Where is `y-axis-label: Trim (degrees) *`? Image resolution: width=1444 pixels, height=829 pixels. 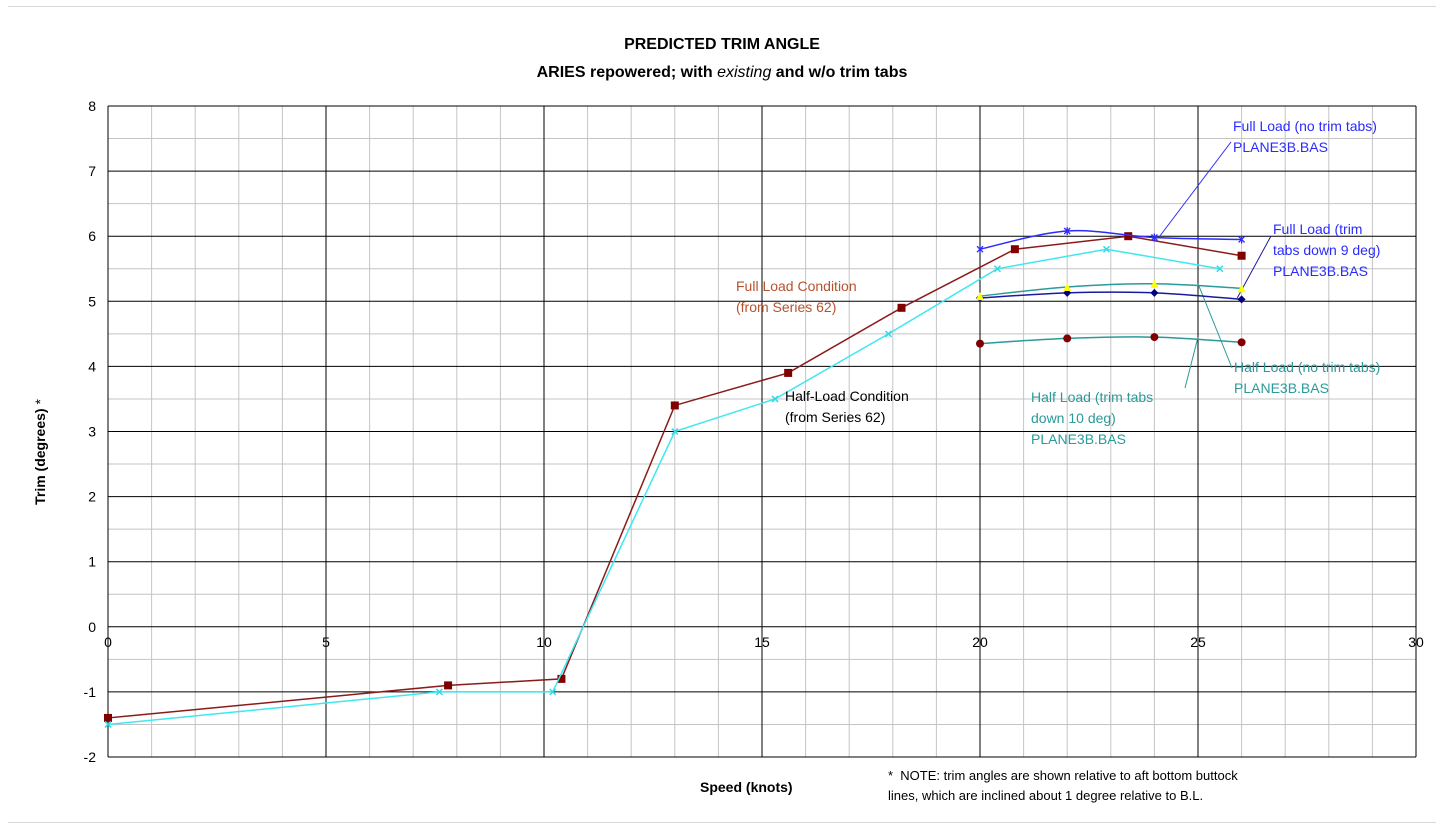 y-axis-label: Trim (degrees) * is located at coordinates (40, 452).